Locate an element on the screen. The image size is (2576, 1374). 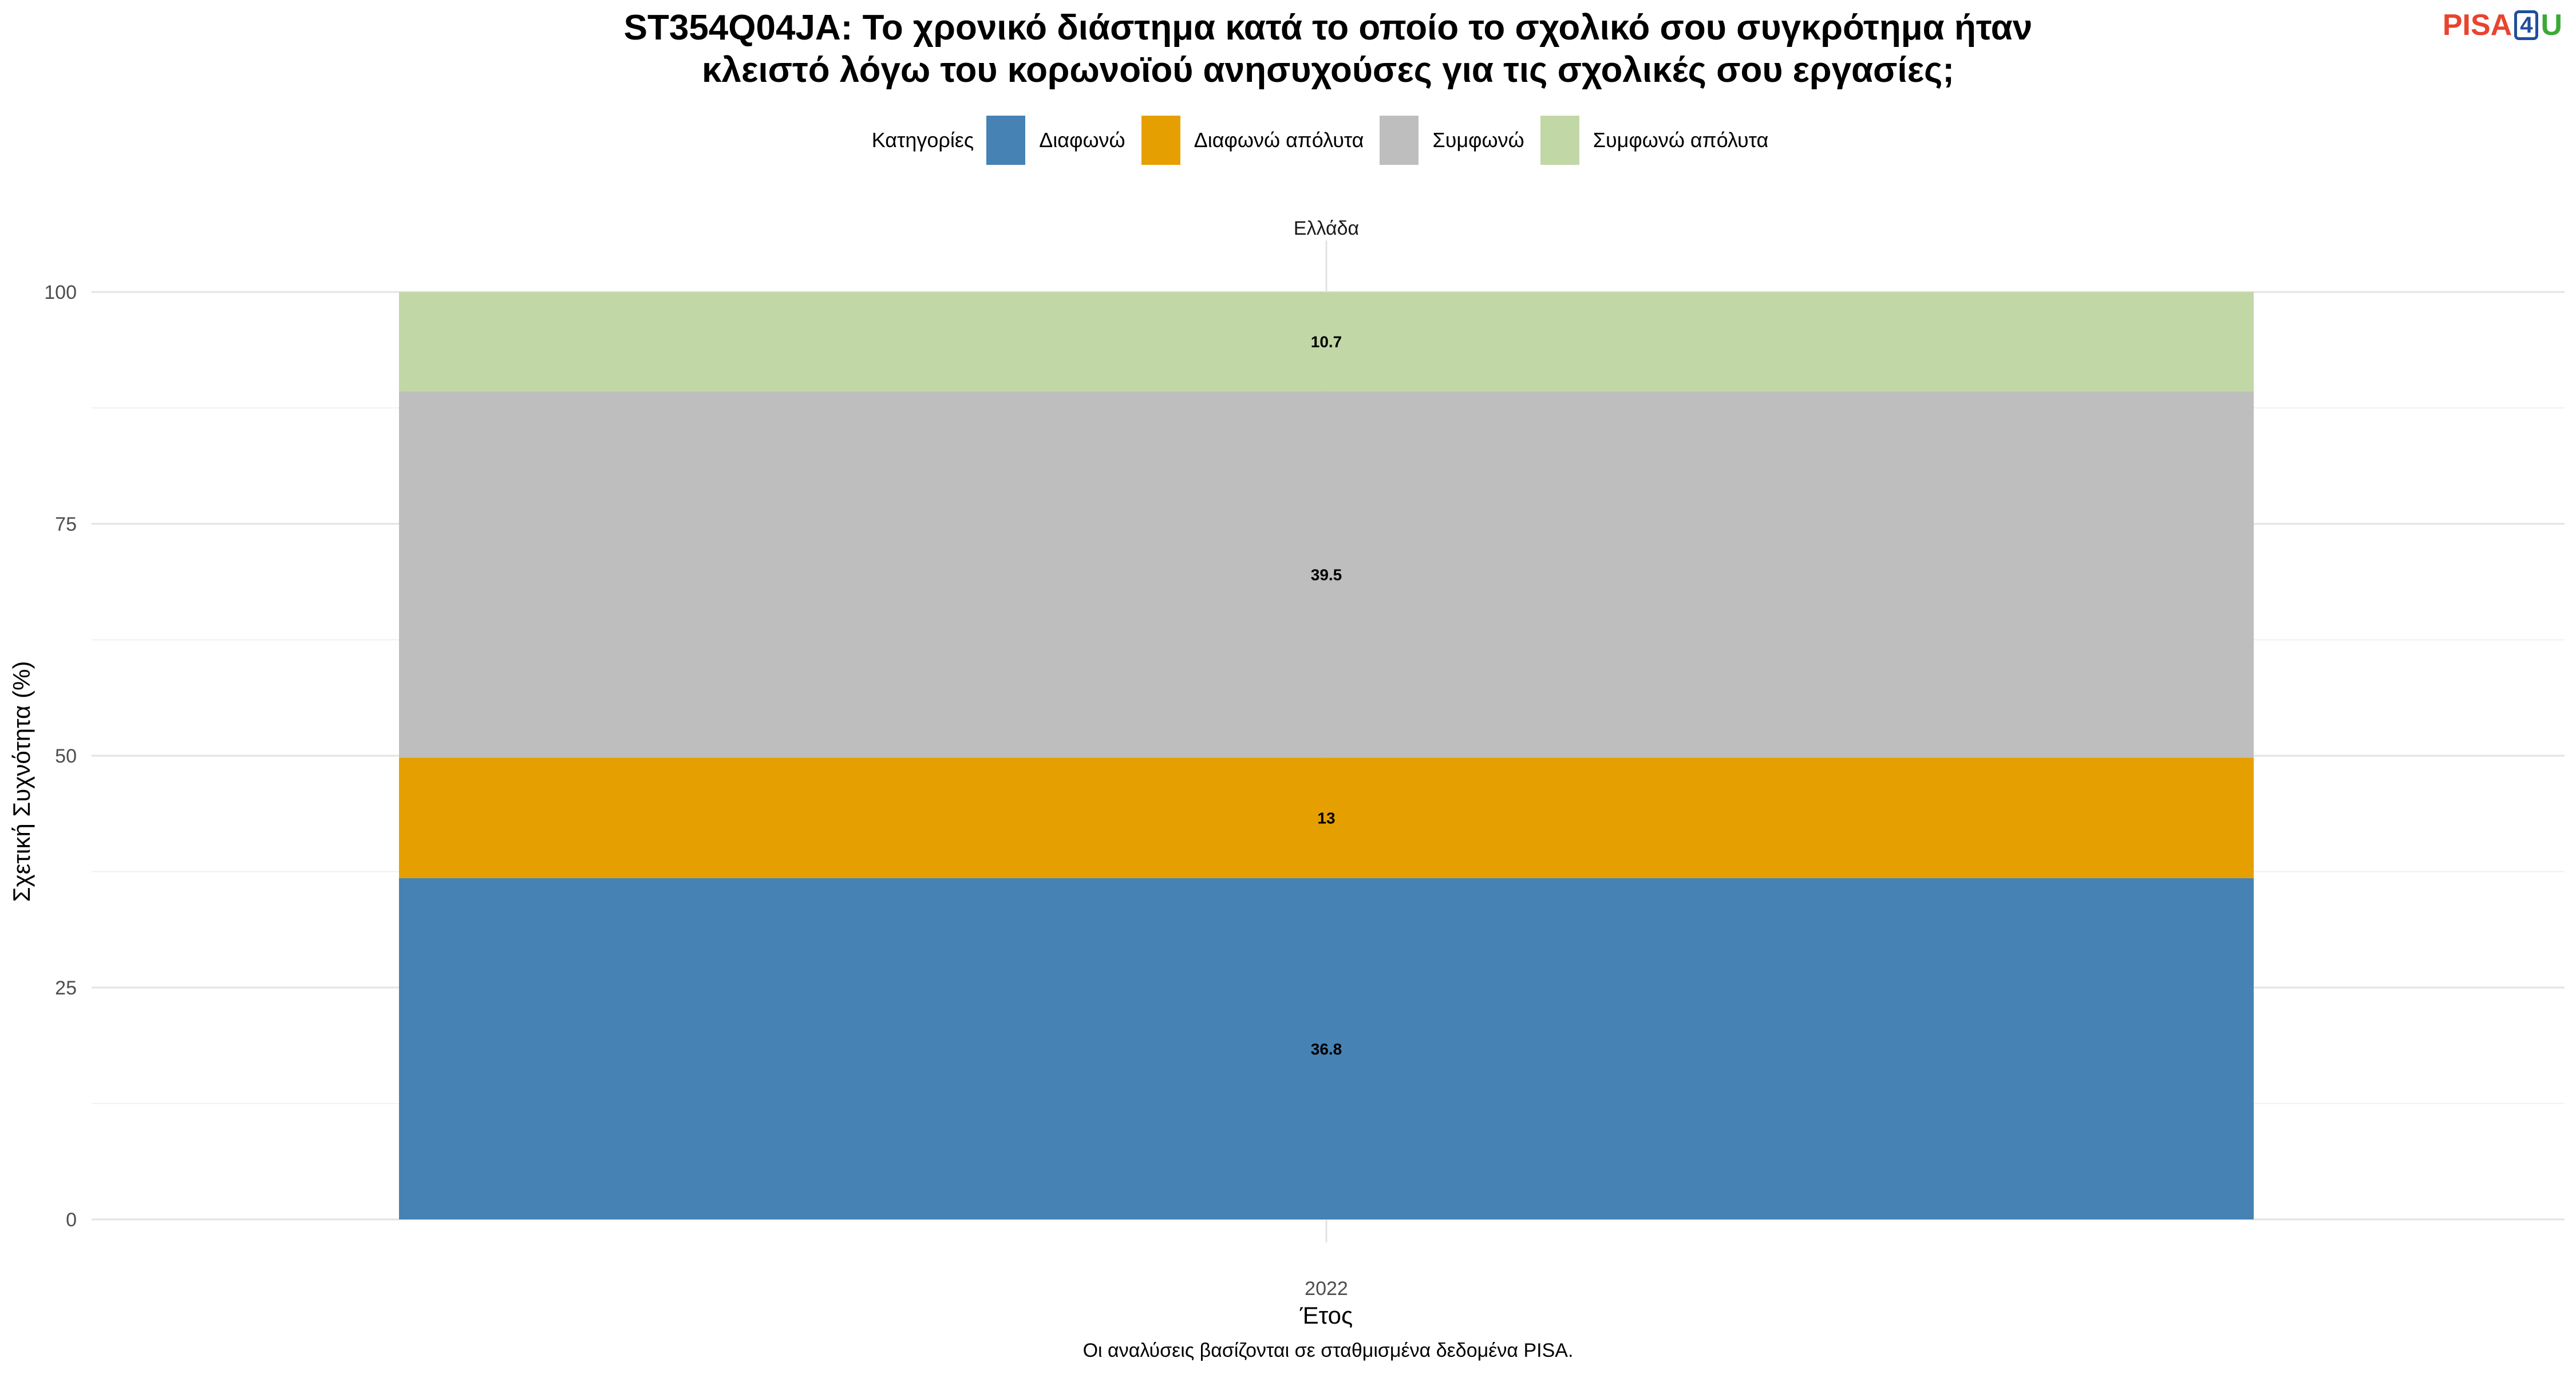
legend-item-diafono-apolyta: Διαφωνώ απόλυτα is located at coordinates (1252, 140).